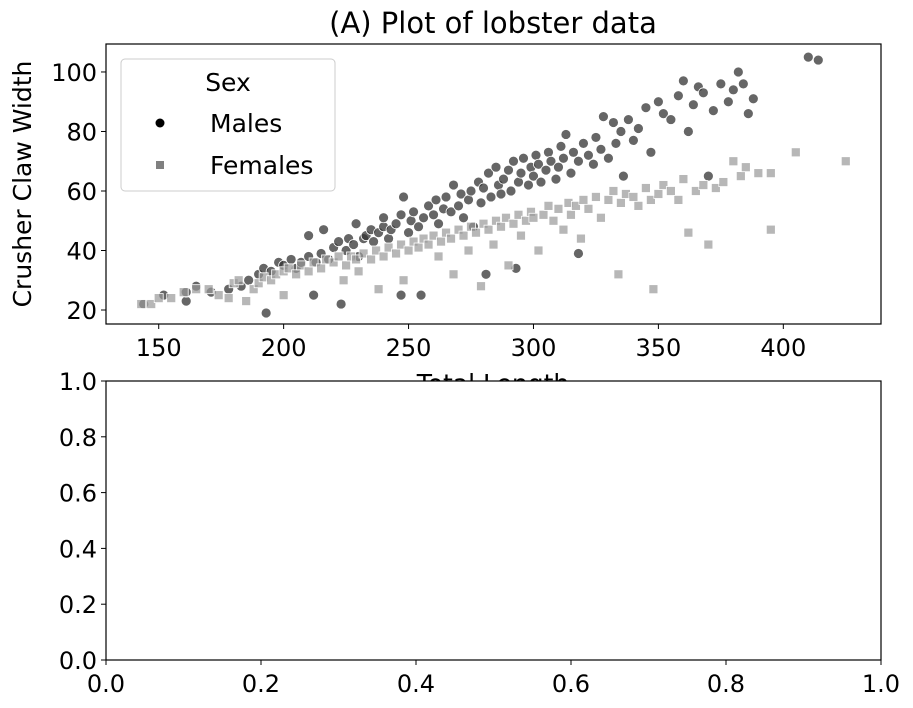  Describe the element at coordinates (534, 348) in the screenshot. I see `x-tick-label: 300` at that location.